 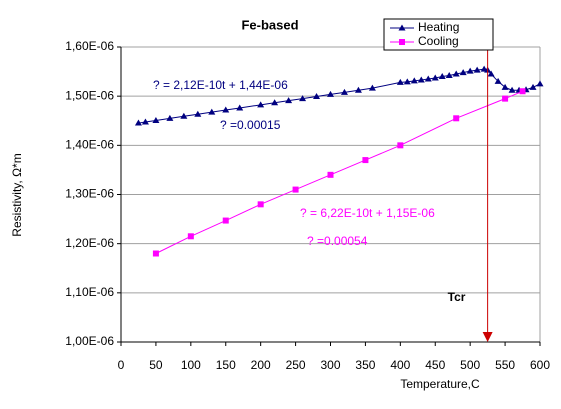 What do you see at coordinates (261, 365) in the screenshot?
I see `x-tick-label: 200` at bounding box center [261, 365].